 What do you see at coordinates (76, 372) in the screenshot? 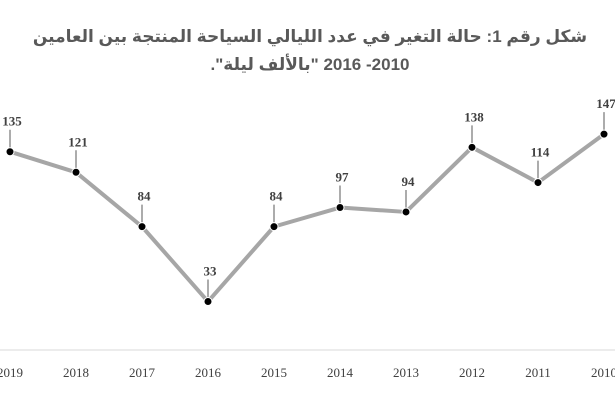
I see `x-tick-label: 2018` at bounding box center [76, 372].